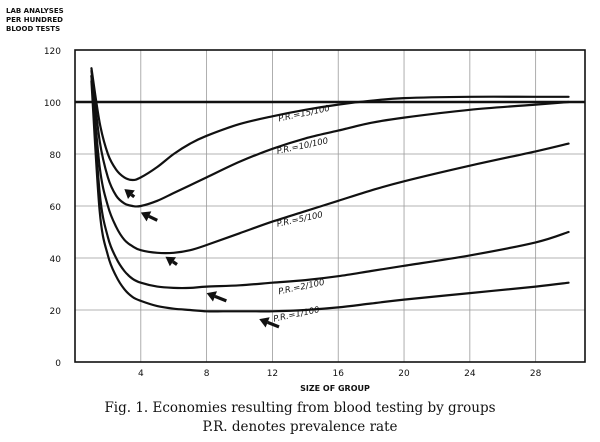 This screenshot has height=442, width=600. I want to click on y-tick-label: 40, so click(56, 260).